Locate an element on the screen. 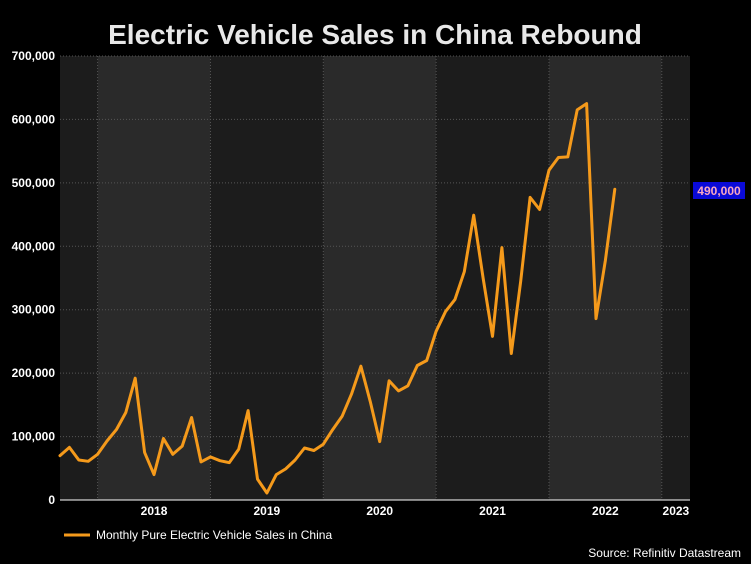 The width and height of the screenshot is (751, 564). x-axis-ticks: 2018 2019 2020 2021 2022 2023 is located at coordinates (415, 511).